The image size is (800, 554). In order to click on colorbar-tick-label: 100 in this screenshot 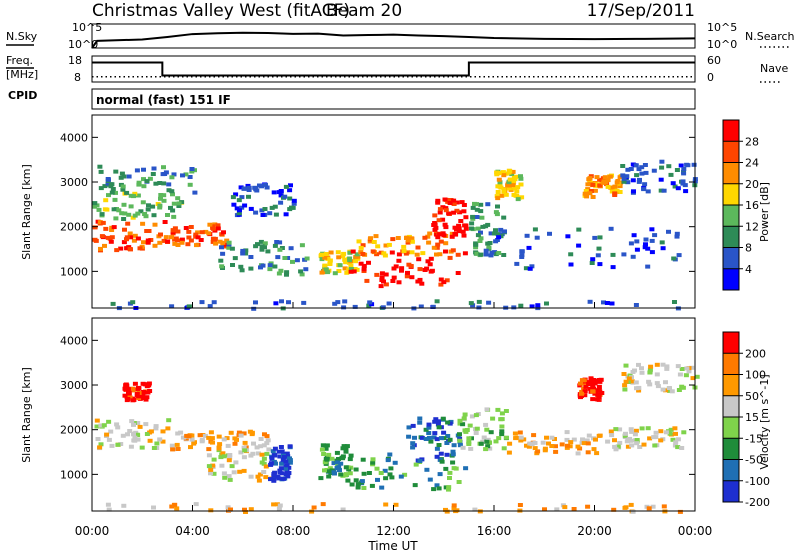, I will do `click(755, 375)`.